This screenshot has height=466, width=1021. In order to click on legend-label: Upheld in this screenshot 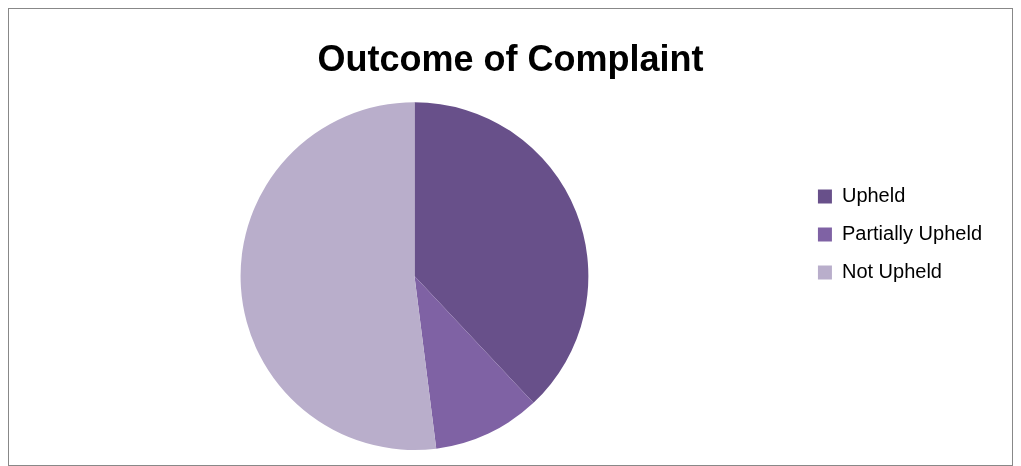, I will do `click(873, 195)`.